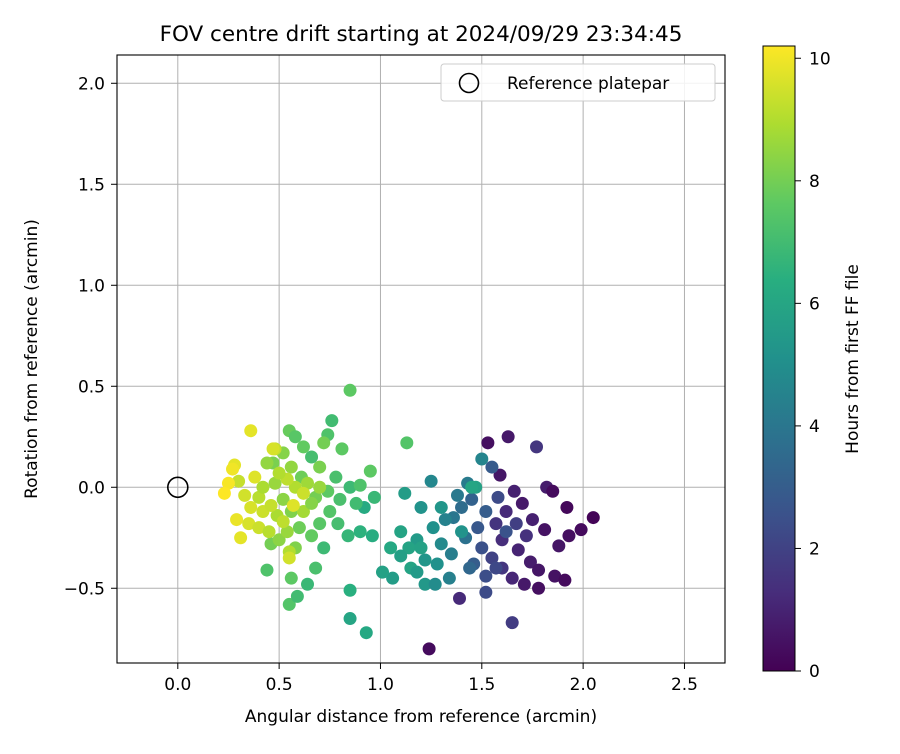  What do you see at coordinates (91, 286) in the screenshot?
I see `y-tick-label: 1.0` at bounding box center [91, 286].